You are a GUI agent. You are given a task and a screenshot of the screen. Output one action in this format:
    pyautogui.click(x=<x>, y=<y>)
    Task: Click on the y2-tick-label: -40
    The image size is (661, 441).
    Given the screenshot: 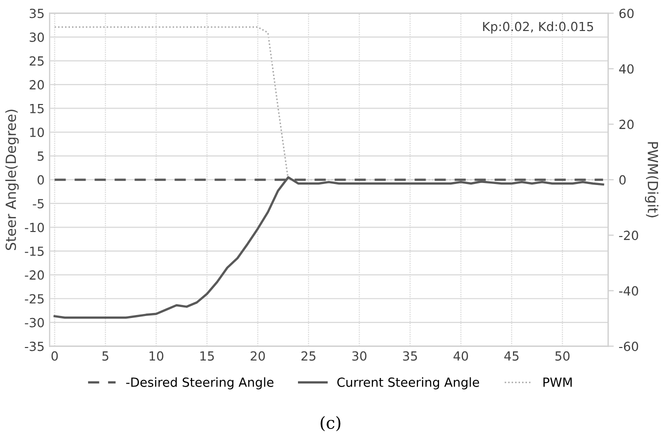 What is the action you would take?
    pyautogui.click(x=628, y=291)
    